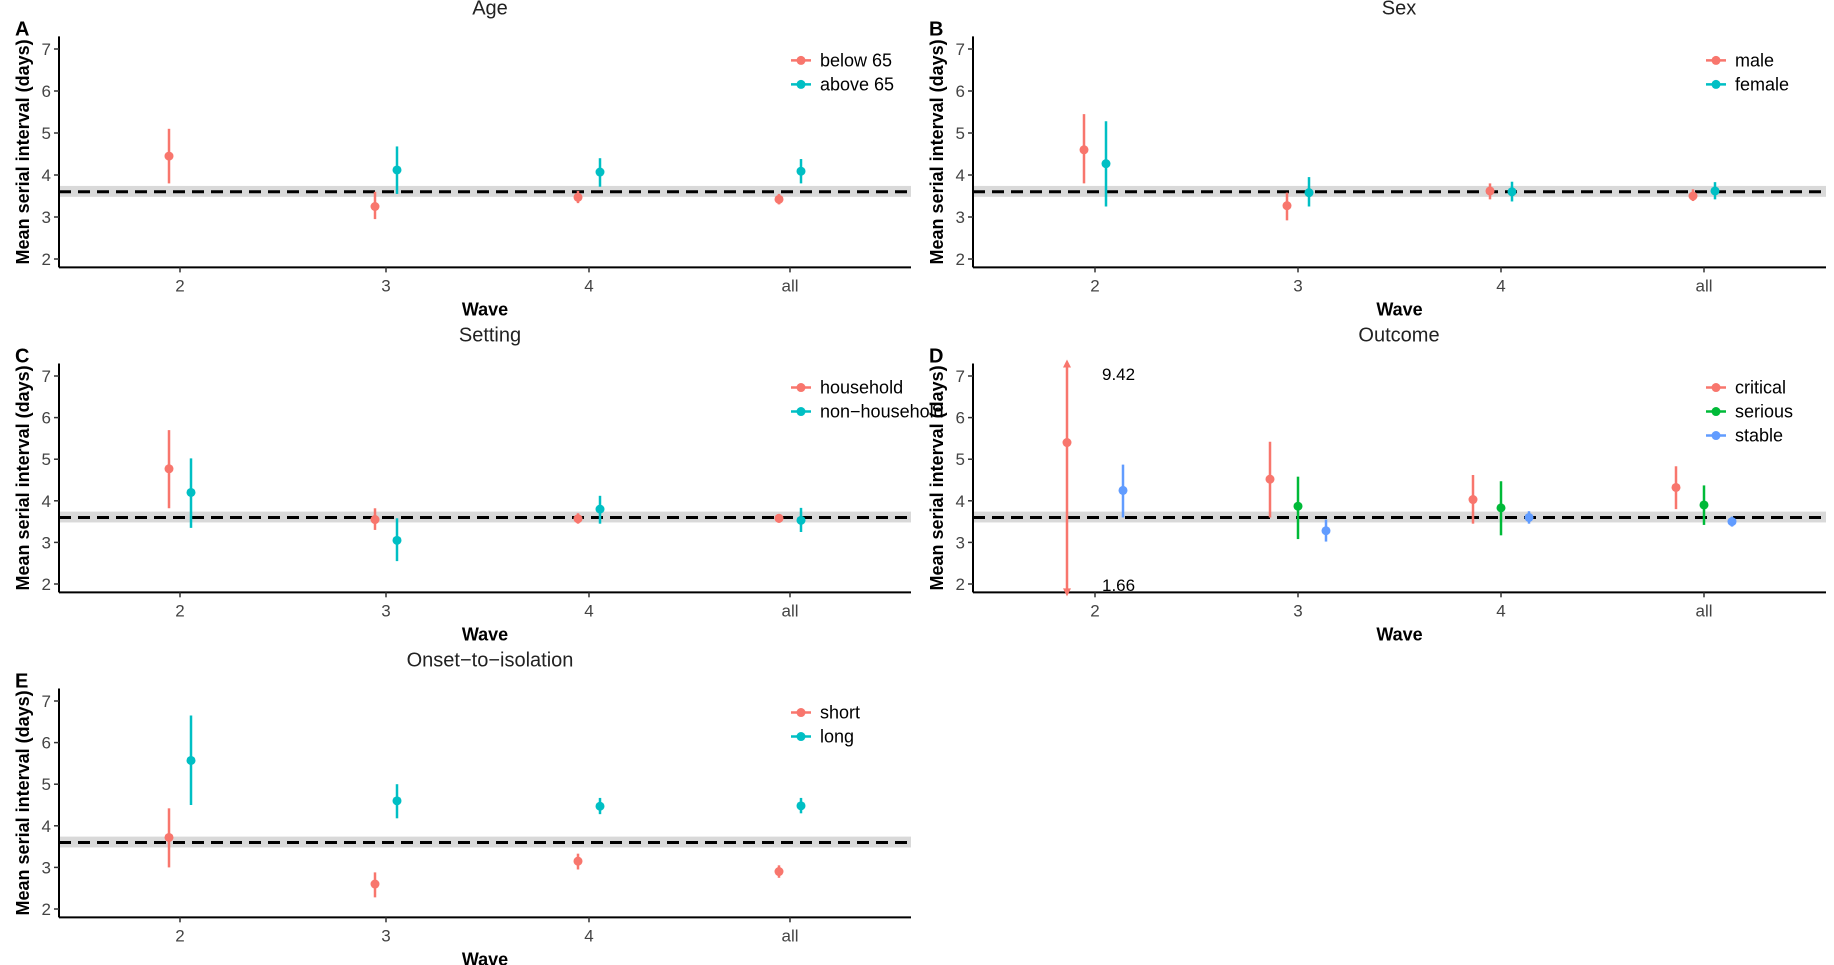 The width and height of the screenshot is (1834, 965). I want to click on legend-label: above 65, so click(857, 84).